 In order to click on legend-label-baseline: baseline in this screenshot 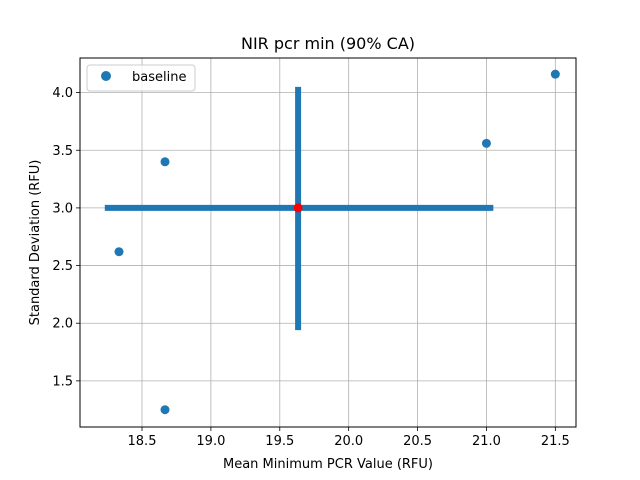, I will do `click(159, 77)`.